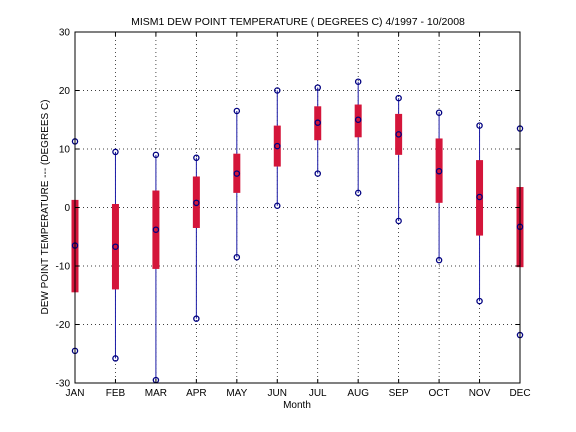  Describe the element at coordinates (116, 393) in the screenshot. I see `x-tick-label: FEB` at that location.